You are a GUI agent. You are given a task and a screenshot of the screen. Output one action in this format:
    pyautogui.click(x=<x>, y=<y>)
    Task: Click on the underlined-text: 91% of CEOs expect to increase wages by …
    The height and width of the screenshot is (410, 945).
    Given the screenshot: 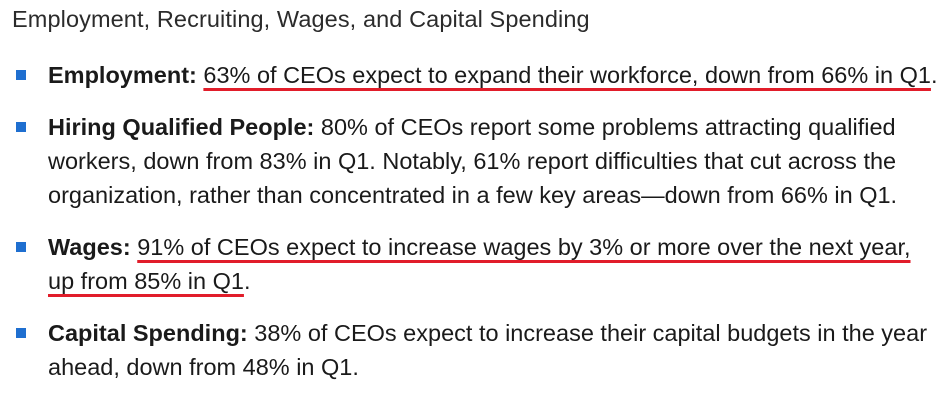 What is the action you would take?
    pyautogui.click(x=479, y=264)
    